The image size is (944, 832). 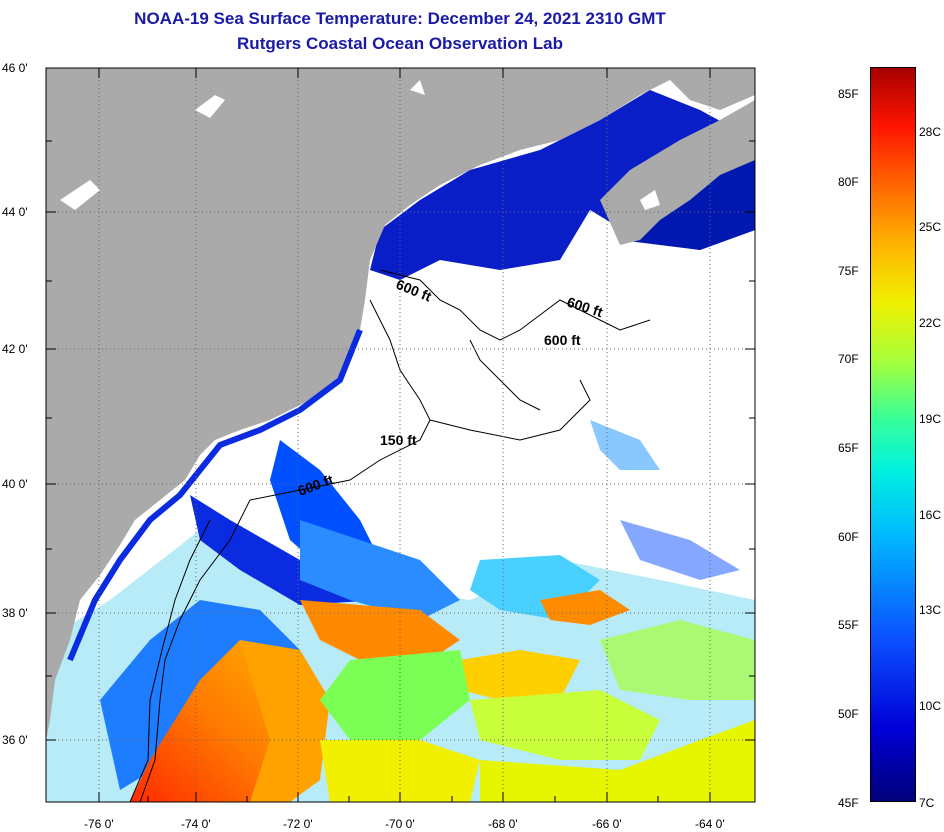 What do you see at coordinates (930, 227) in the screenshot?
I see `colorbar-c-label: 25C` at bounding box center [930, 227].